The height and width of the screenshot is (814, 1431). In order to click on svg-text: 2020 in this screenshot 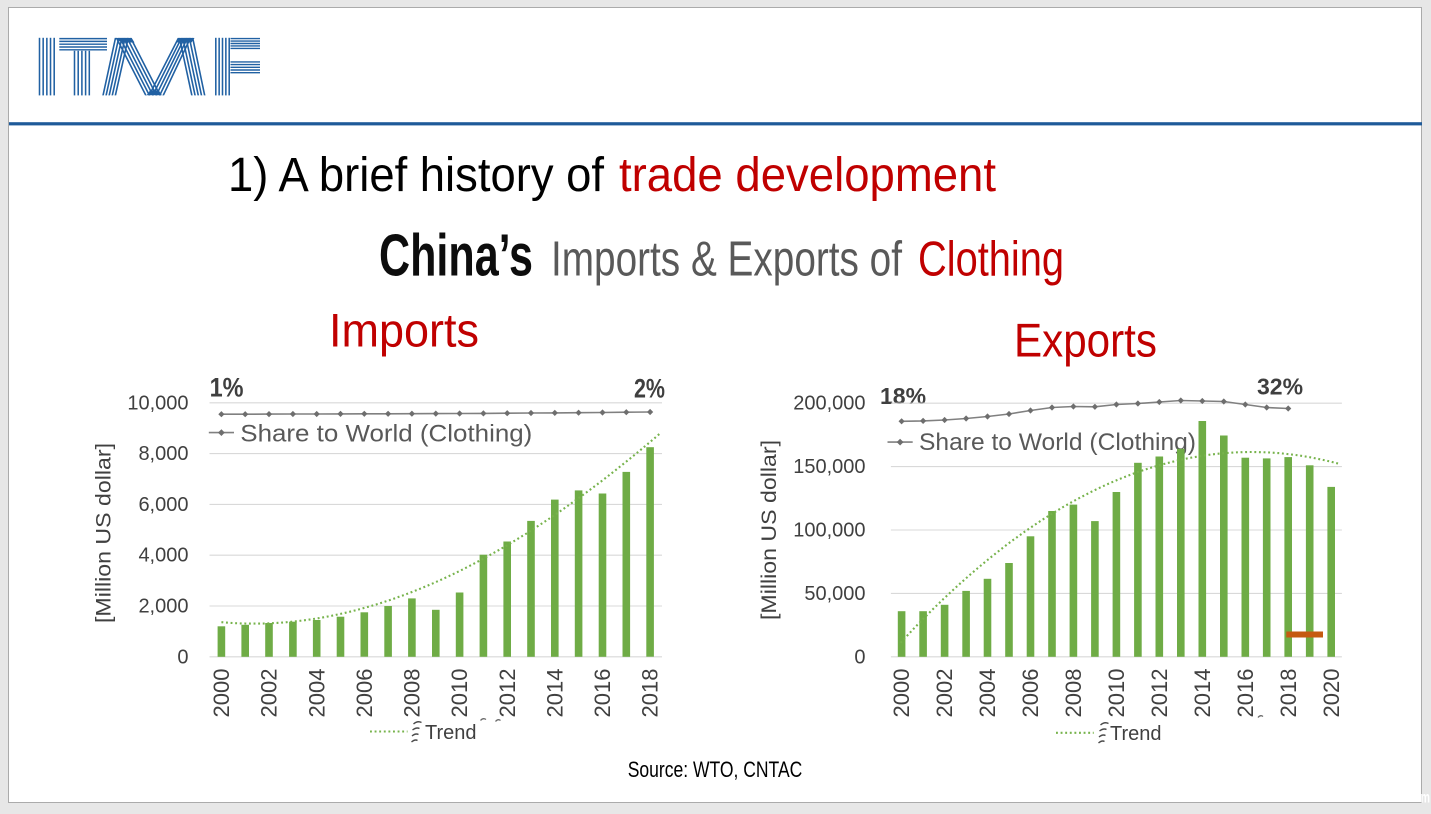, I will do `click(1331, 693)`.